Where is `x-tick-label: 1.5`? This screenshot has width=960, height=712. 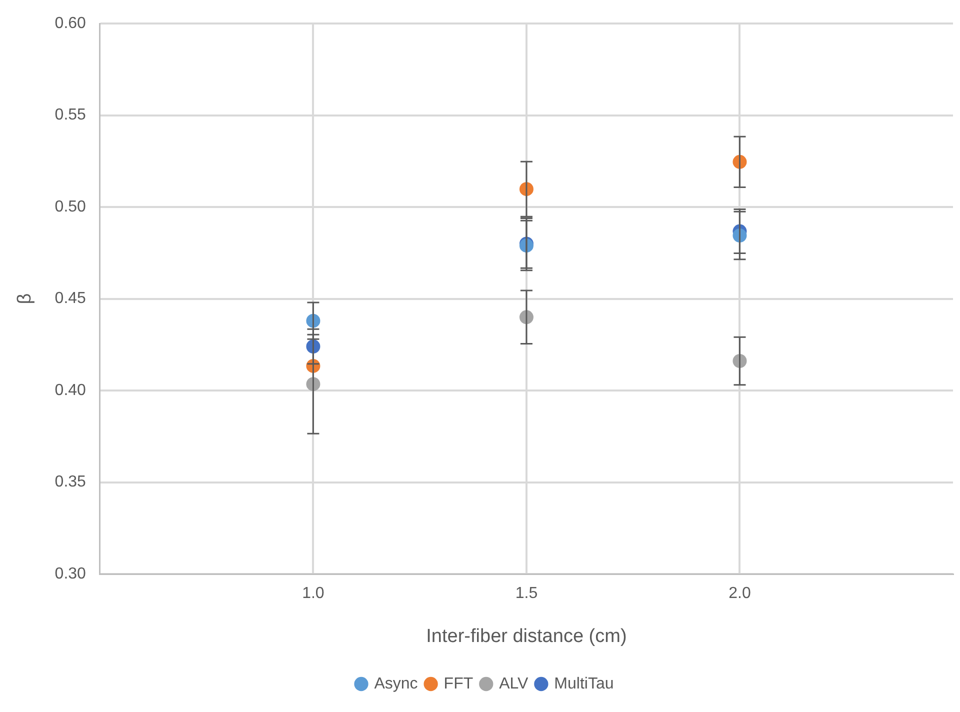
x-tick-label: 1.5 is located at coordinates (526, 593).